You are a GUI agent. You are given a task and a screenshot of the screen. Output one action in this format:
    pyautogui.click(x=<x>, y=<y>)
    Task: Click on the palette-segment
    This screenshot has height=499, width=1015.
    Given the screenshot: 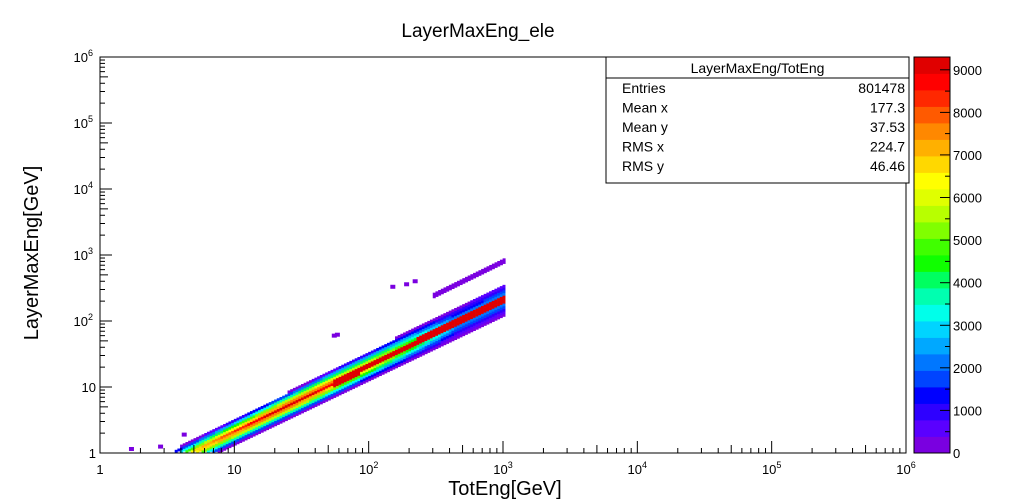 What is the action you would take?
    pyautogui.click(x=932, y=280)
    